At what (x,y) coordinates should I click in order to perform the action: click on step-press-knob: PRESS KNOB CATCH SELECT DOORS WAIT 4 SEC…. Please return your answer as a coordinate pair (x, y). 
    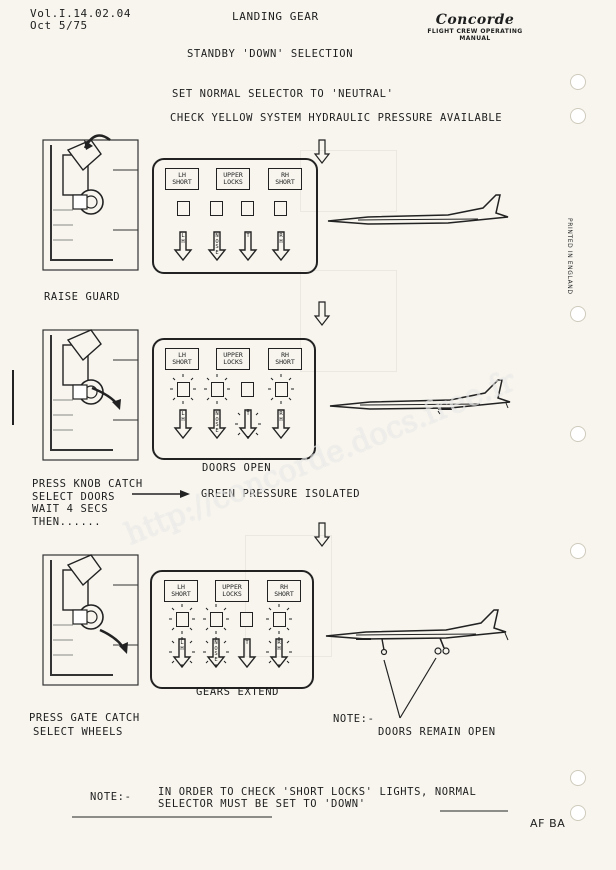
    Looking at the image, I should click on (87, 503).